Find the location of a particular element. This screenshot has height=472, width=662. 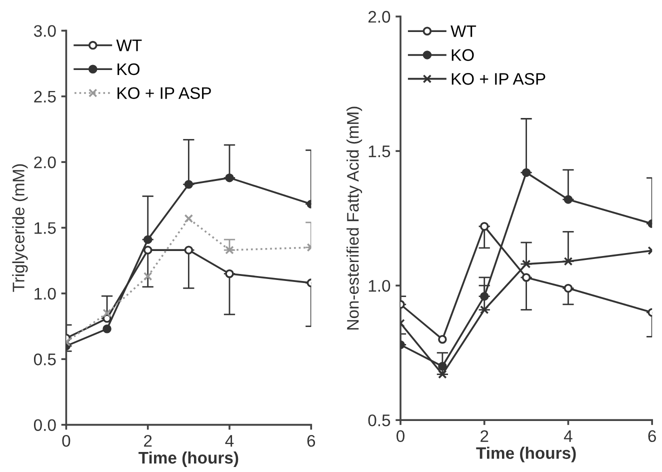

y-tick-label: 0.0 is located at coordinates (45, 425).